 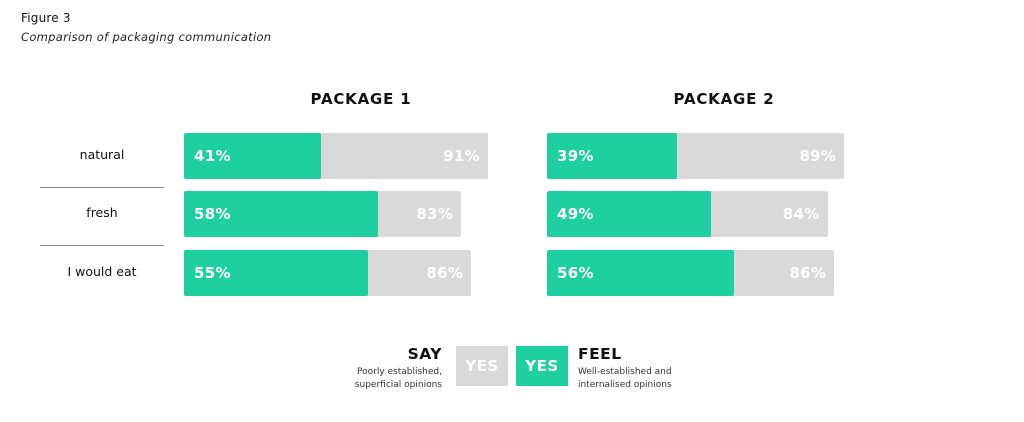 What do you see at coordinates (212, 214) in the screenshot?
I see `bar-feel-label: 58%` at bounding box center [212, 214].